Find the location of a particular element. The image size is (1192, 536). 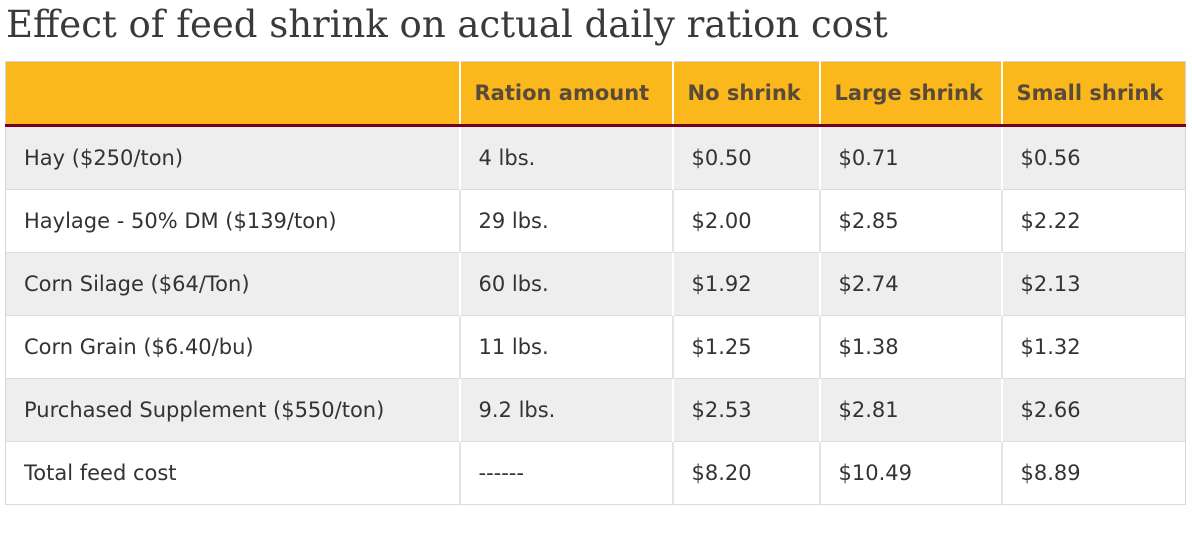

ration-amount-cell: 29 lbs. is located at coordinates (566, 221).